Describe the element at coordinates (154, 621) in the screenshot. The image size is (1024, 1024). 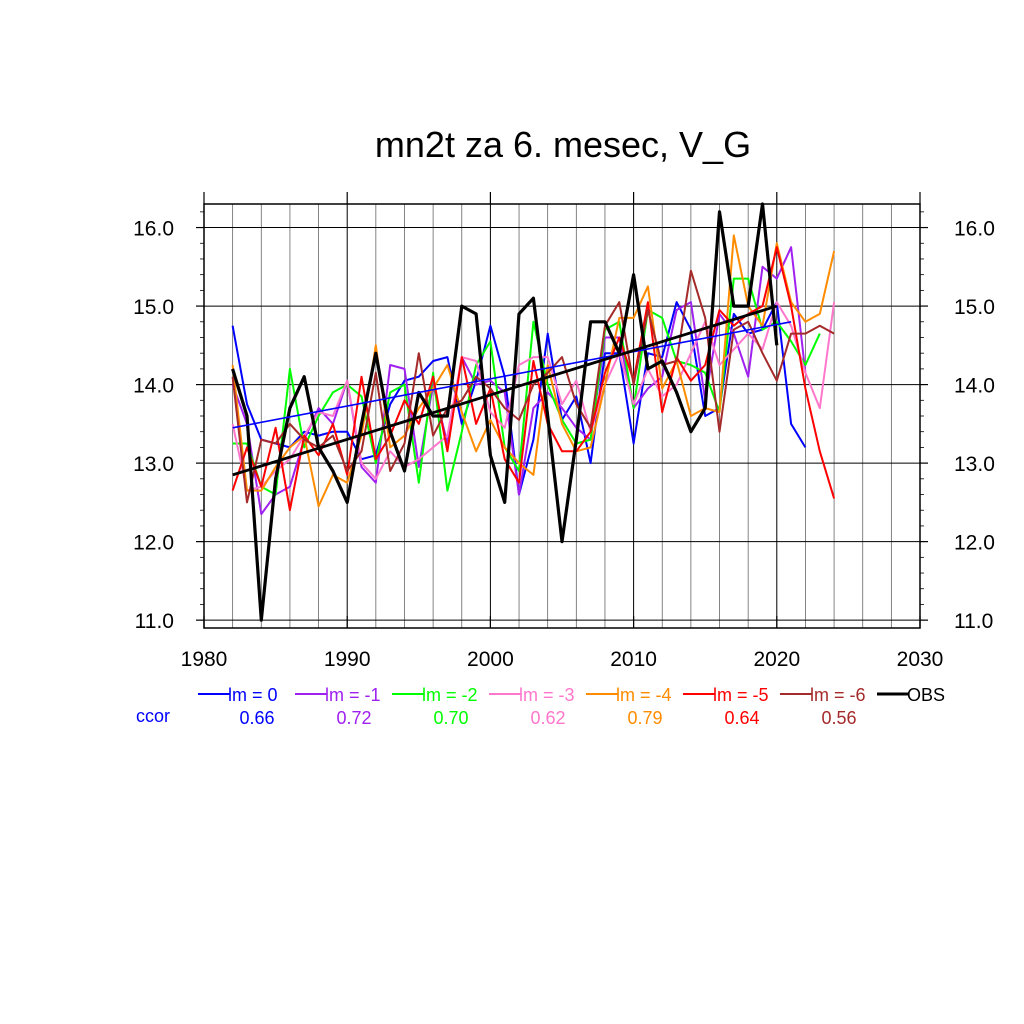
I see `y-tick-label-left: 11.0` at that location.